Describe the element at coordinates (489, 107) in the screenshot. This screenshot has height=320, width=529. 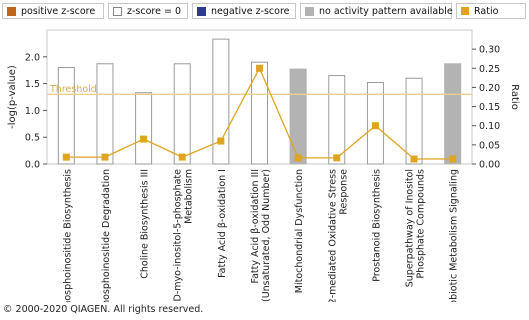
I see `right-tick-label: 0.15` at that location.